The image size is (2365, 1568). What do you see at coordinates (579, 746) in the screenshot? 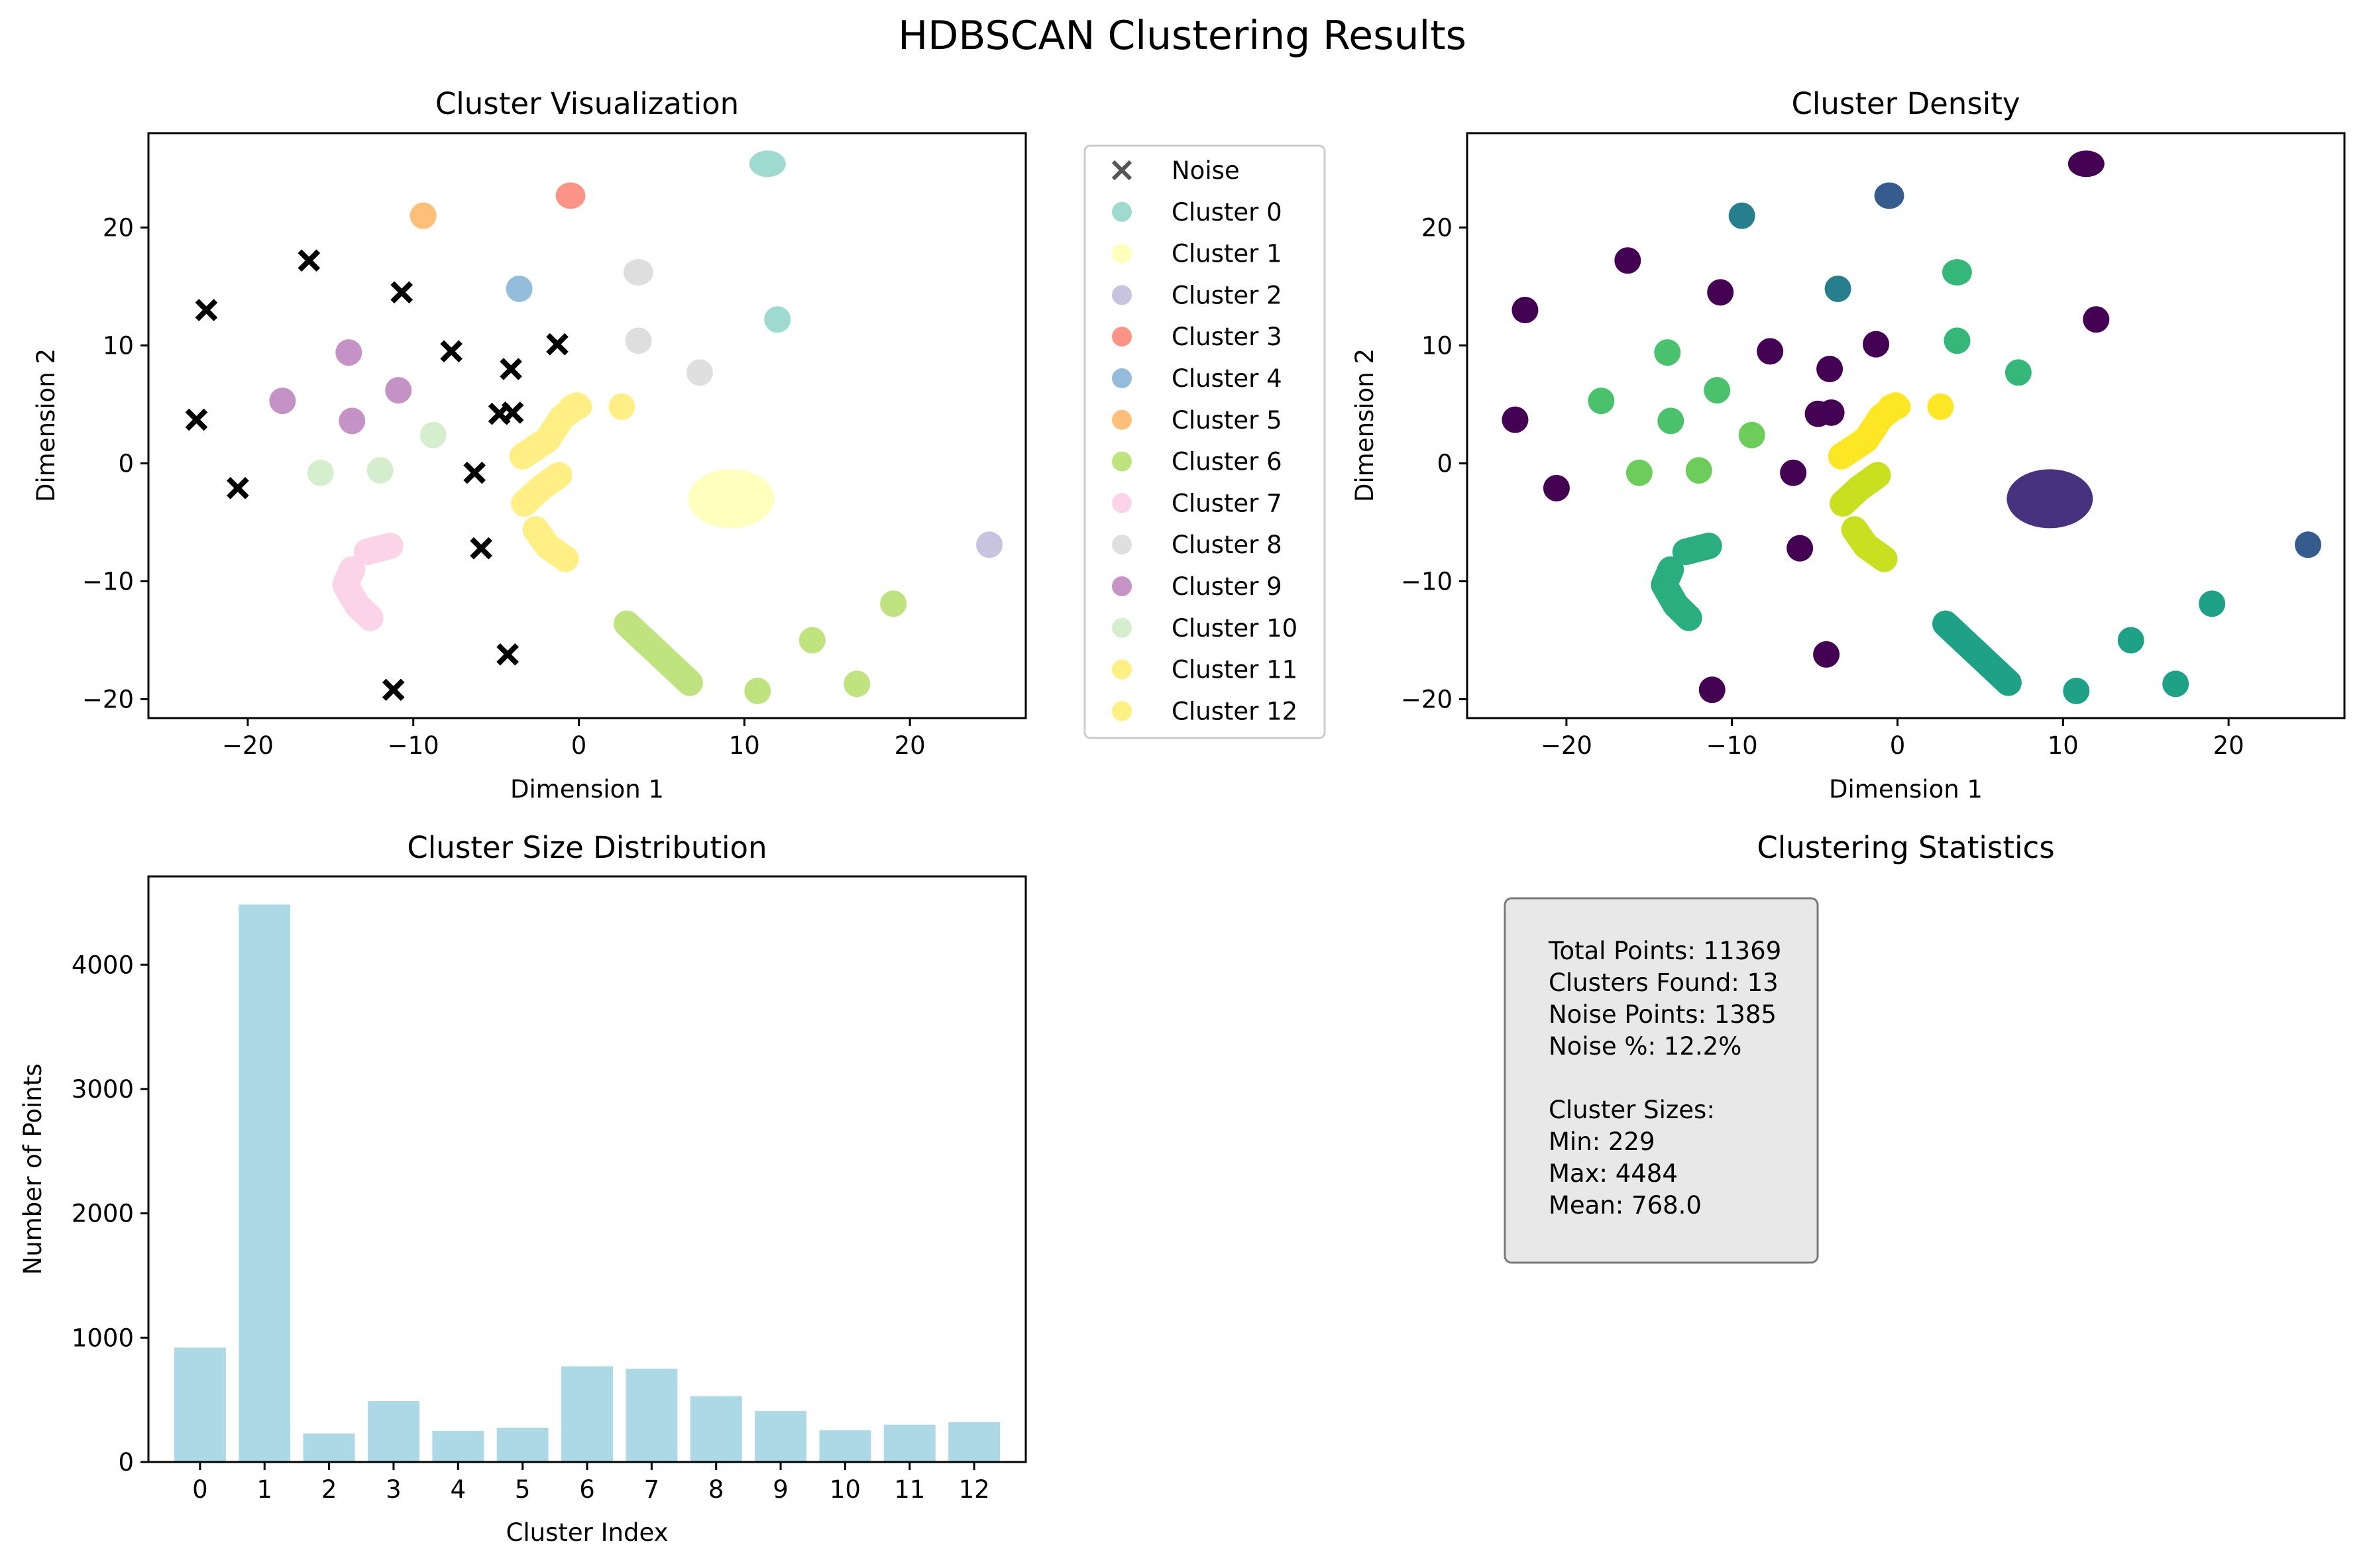
I see `visualization-x-tick-label: 0` at bounding box center [579, 746].